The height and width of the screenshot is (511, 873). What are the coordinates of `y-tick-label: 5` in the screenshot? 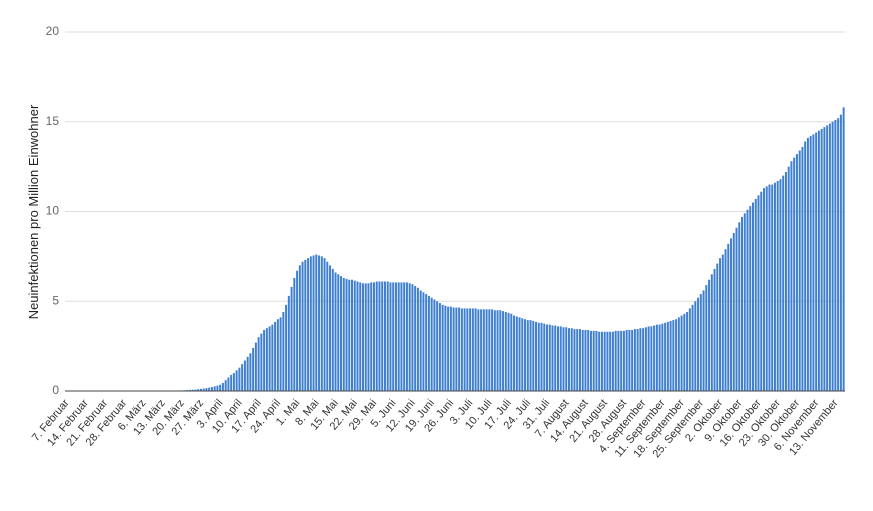 It's located at (55, 300).